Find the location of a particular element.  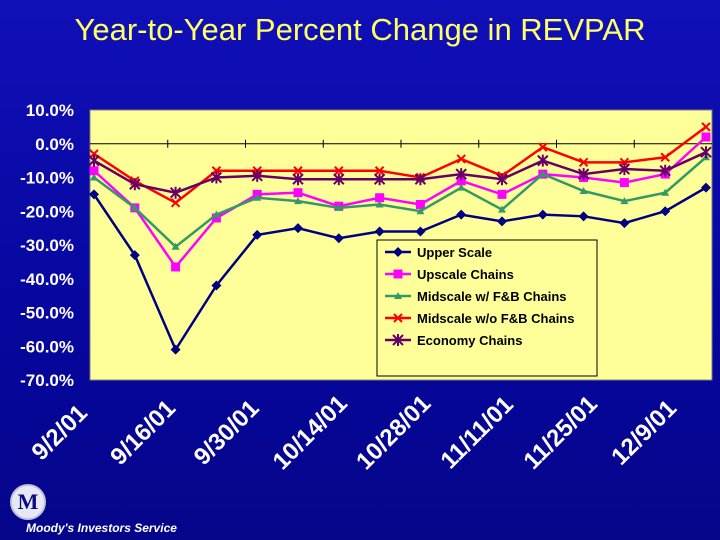

company-name: Moody's Investors Service is located at coordinates (101, 528).